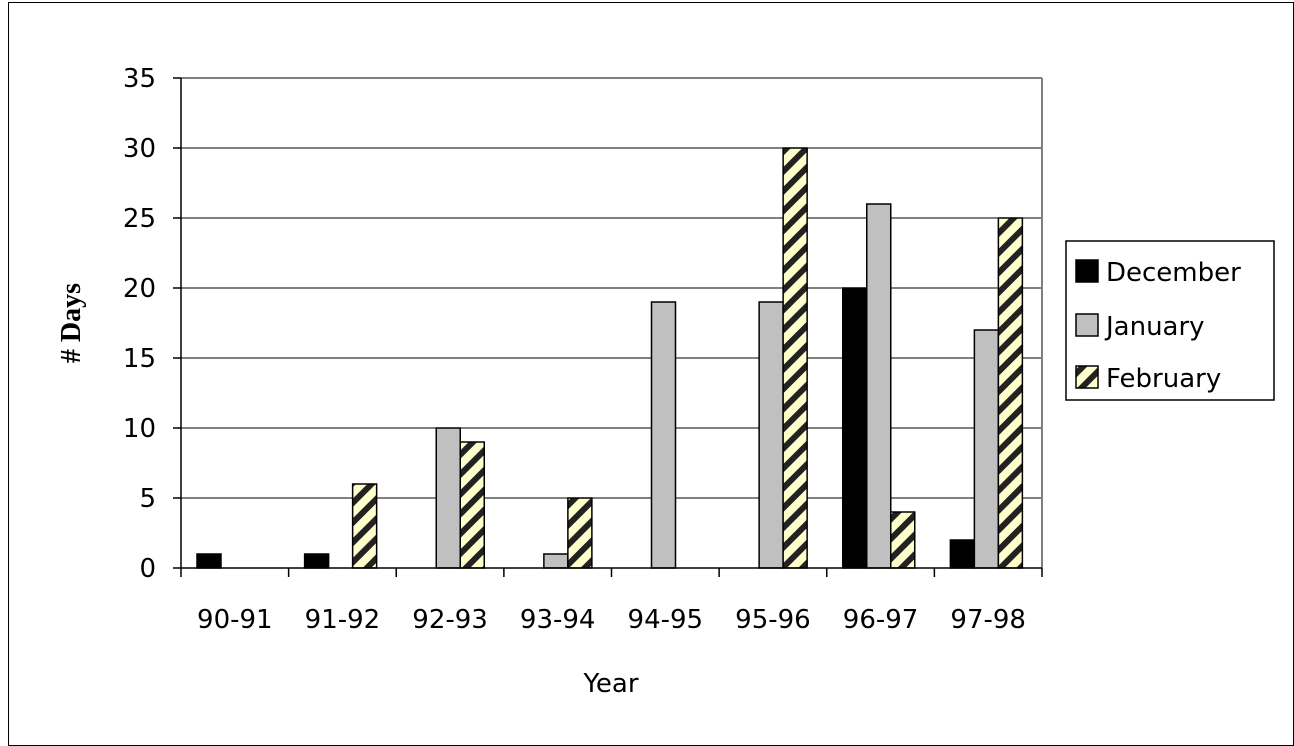 The height and width of the screenshot is (746, 1294). Describe the element at coordinates (139, 324) in the screenshot. I see `y-tick-labels: 0 5 10 15 20 25 30 35` at that location.